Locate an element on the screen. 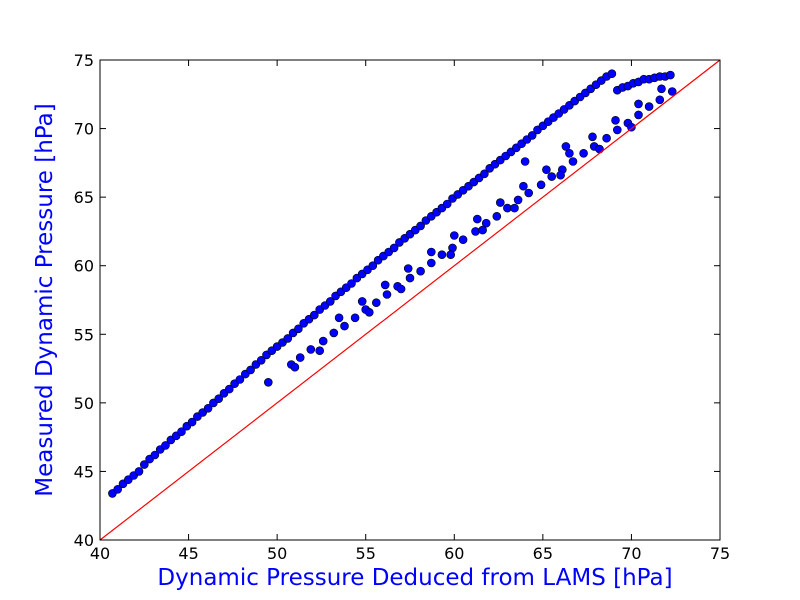 This screenshot has height=600, width=800. y-tick-label: 55 is located at coordinates (84, 334).